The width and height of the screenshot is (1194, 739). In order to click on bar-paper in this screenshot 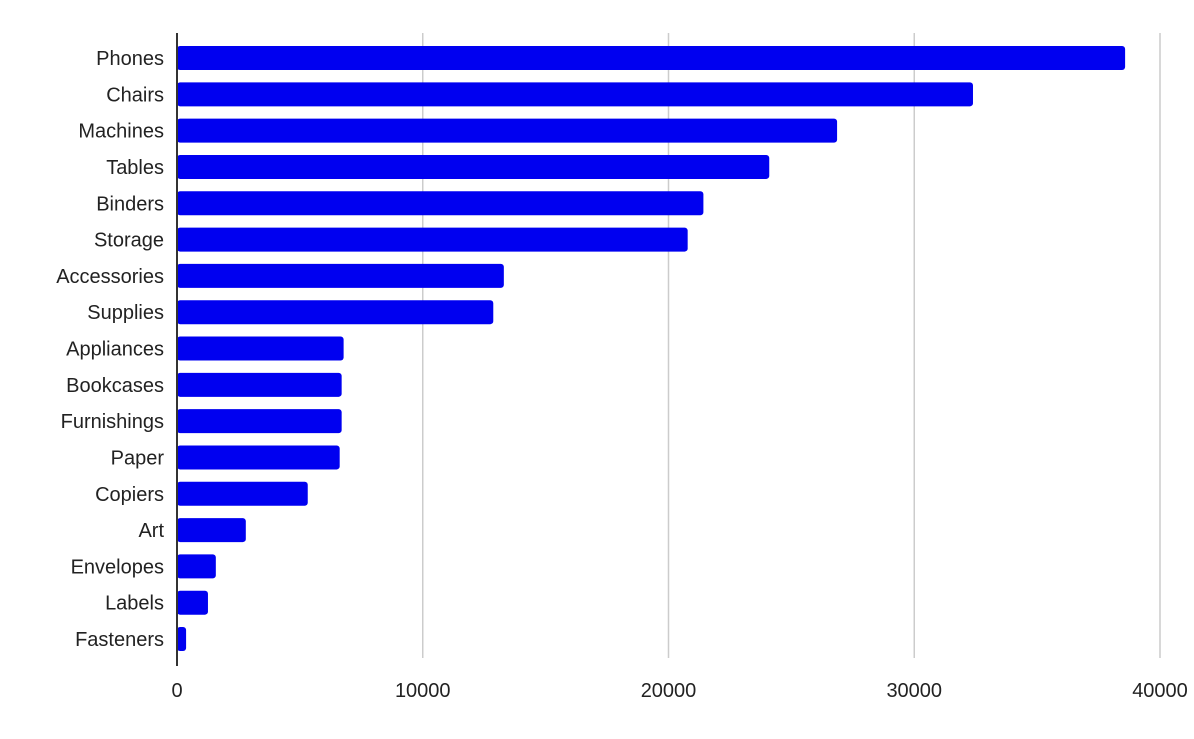, I will do `click(258, 457)`.